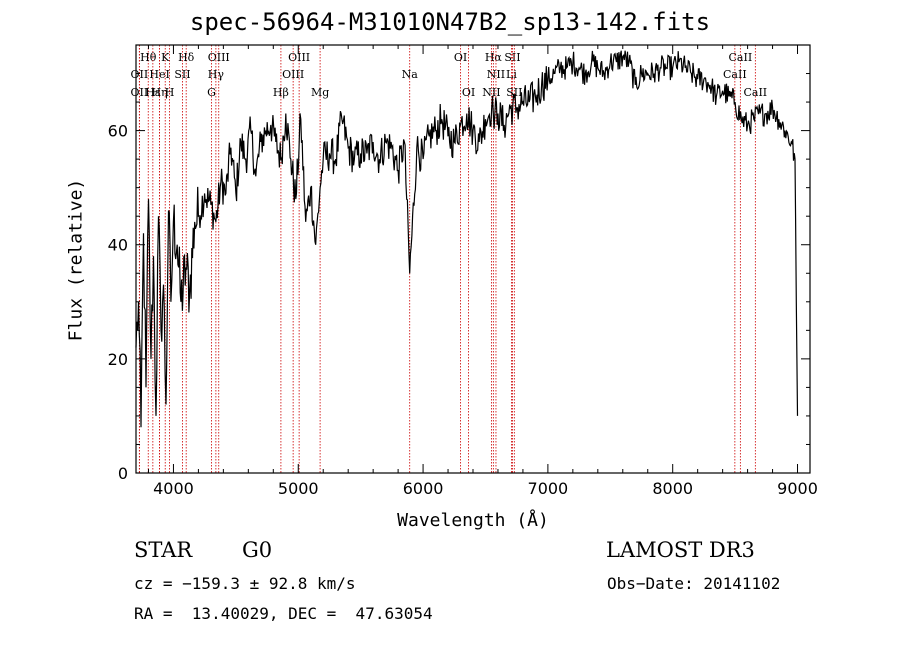 This screenshot has height=649, width=900. I want to click on y-tick-label: 0, so click(123, 473).